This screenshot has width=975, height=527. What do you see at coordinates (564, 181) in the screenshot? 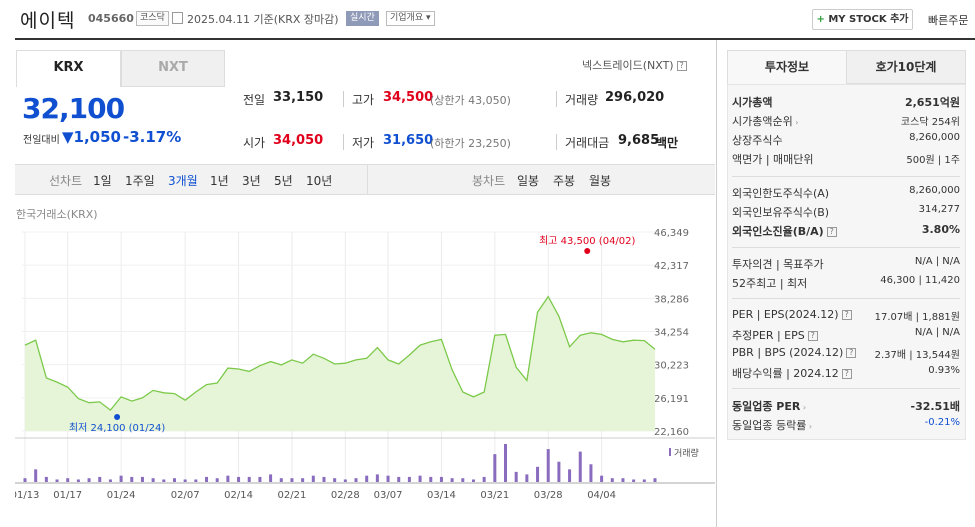
I see `candle-weekly: 주봉` at bounding box center [564, 181].